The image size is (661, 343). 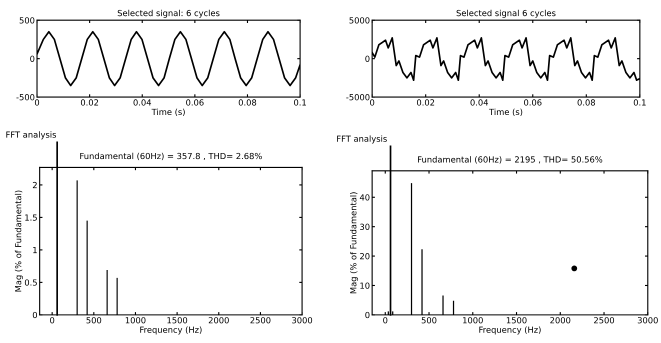 What do you see at coordinates (510, 160) in the screenshot?
I see `chart-title: Fundamental (60Hz) = 2195 , THD= 50.56%` at bounding box center [510, 160].